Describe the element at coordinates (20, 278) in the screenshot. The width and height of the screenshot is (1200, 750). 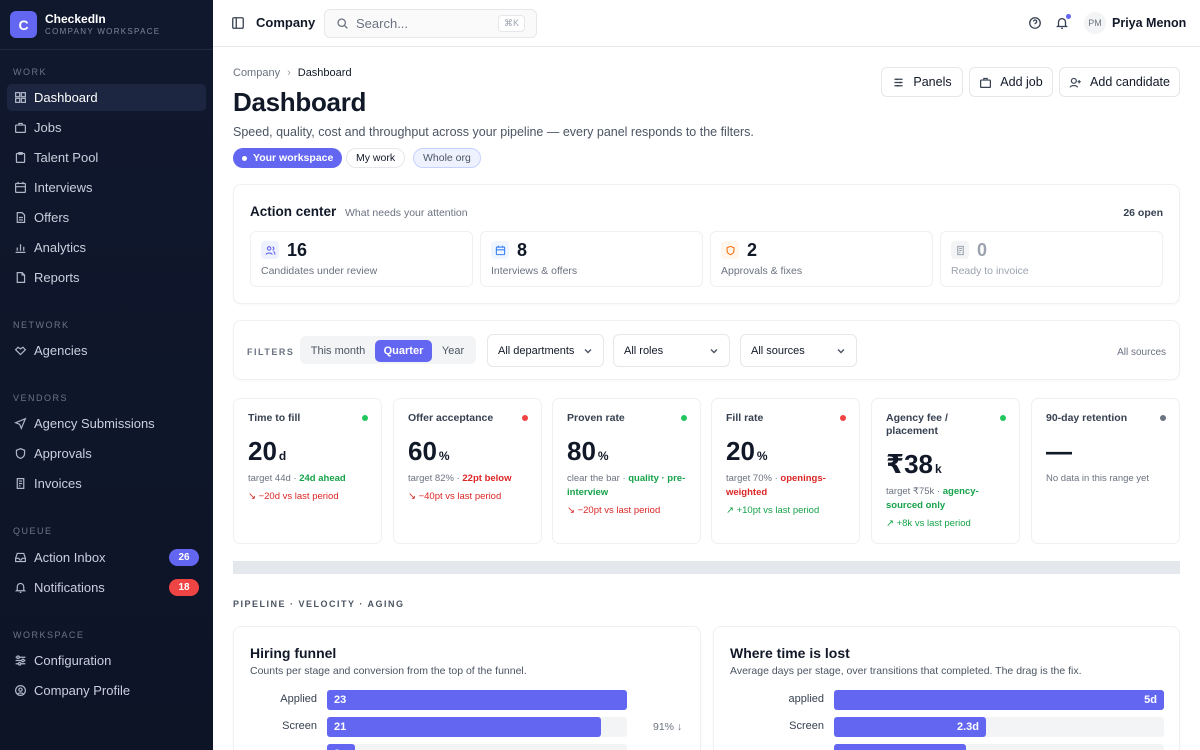
I see `file-icon` at that location.